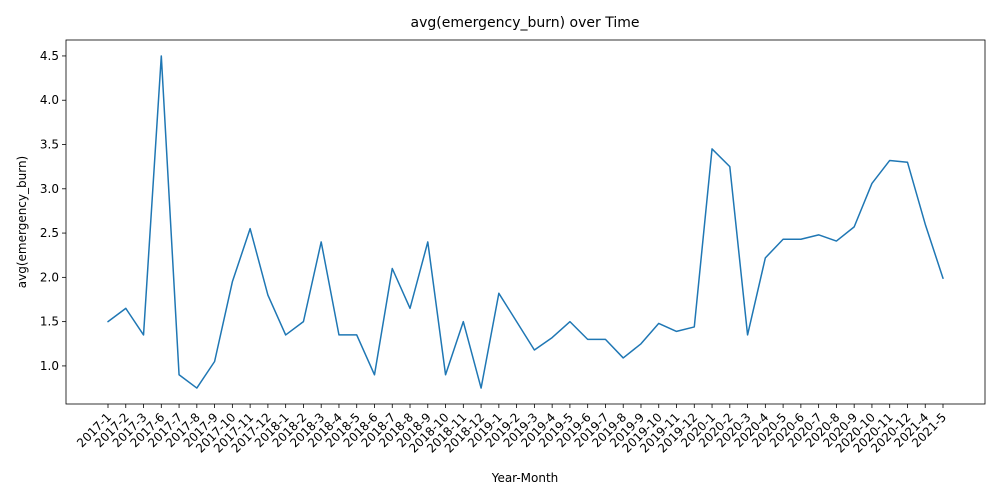 The width and height of the screenshot is (1000, 500). I want to click on chart-title: avg(emergency_burn) over Time, so click(525, 23).